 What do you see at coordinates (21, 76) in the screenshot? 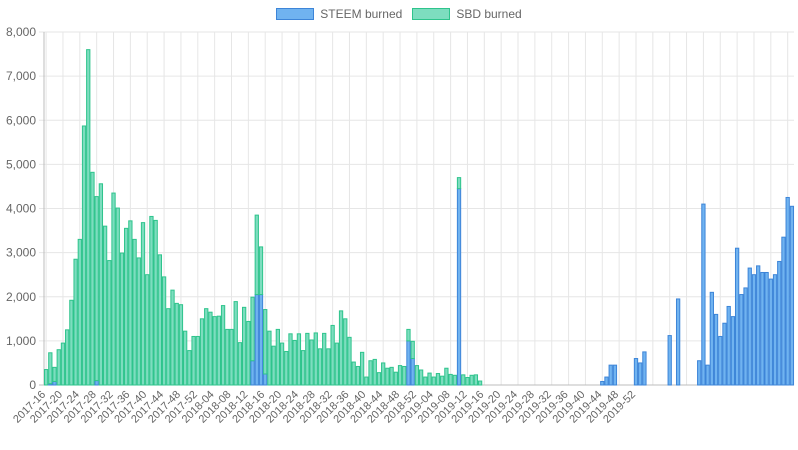
I see `y-tick-label: 7,000` at bounding box center [21, 76].